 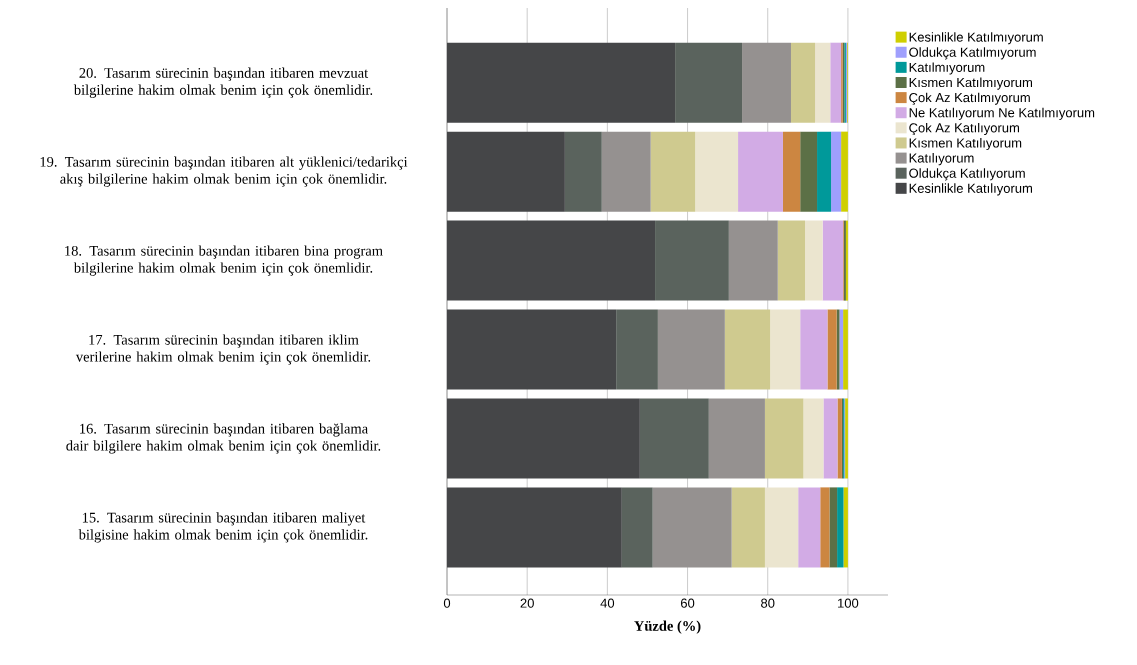 What do you see at coordinates (967, 174) in the screenshot?
I see `legend-label: Oldukça Katılıyorum` at bounding box center [967, 174].